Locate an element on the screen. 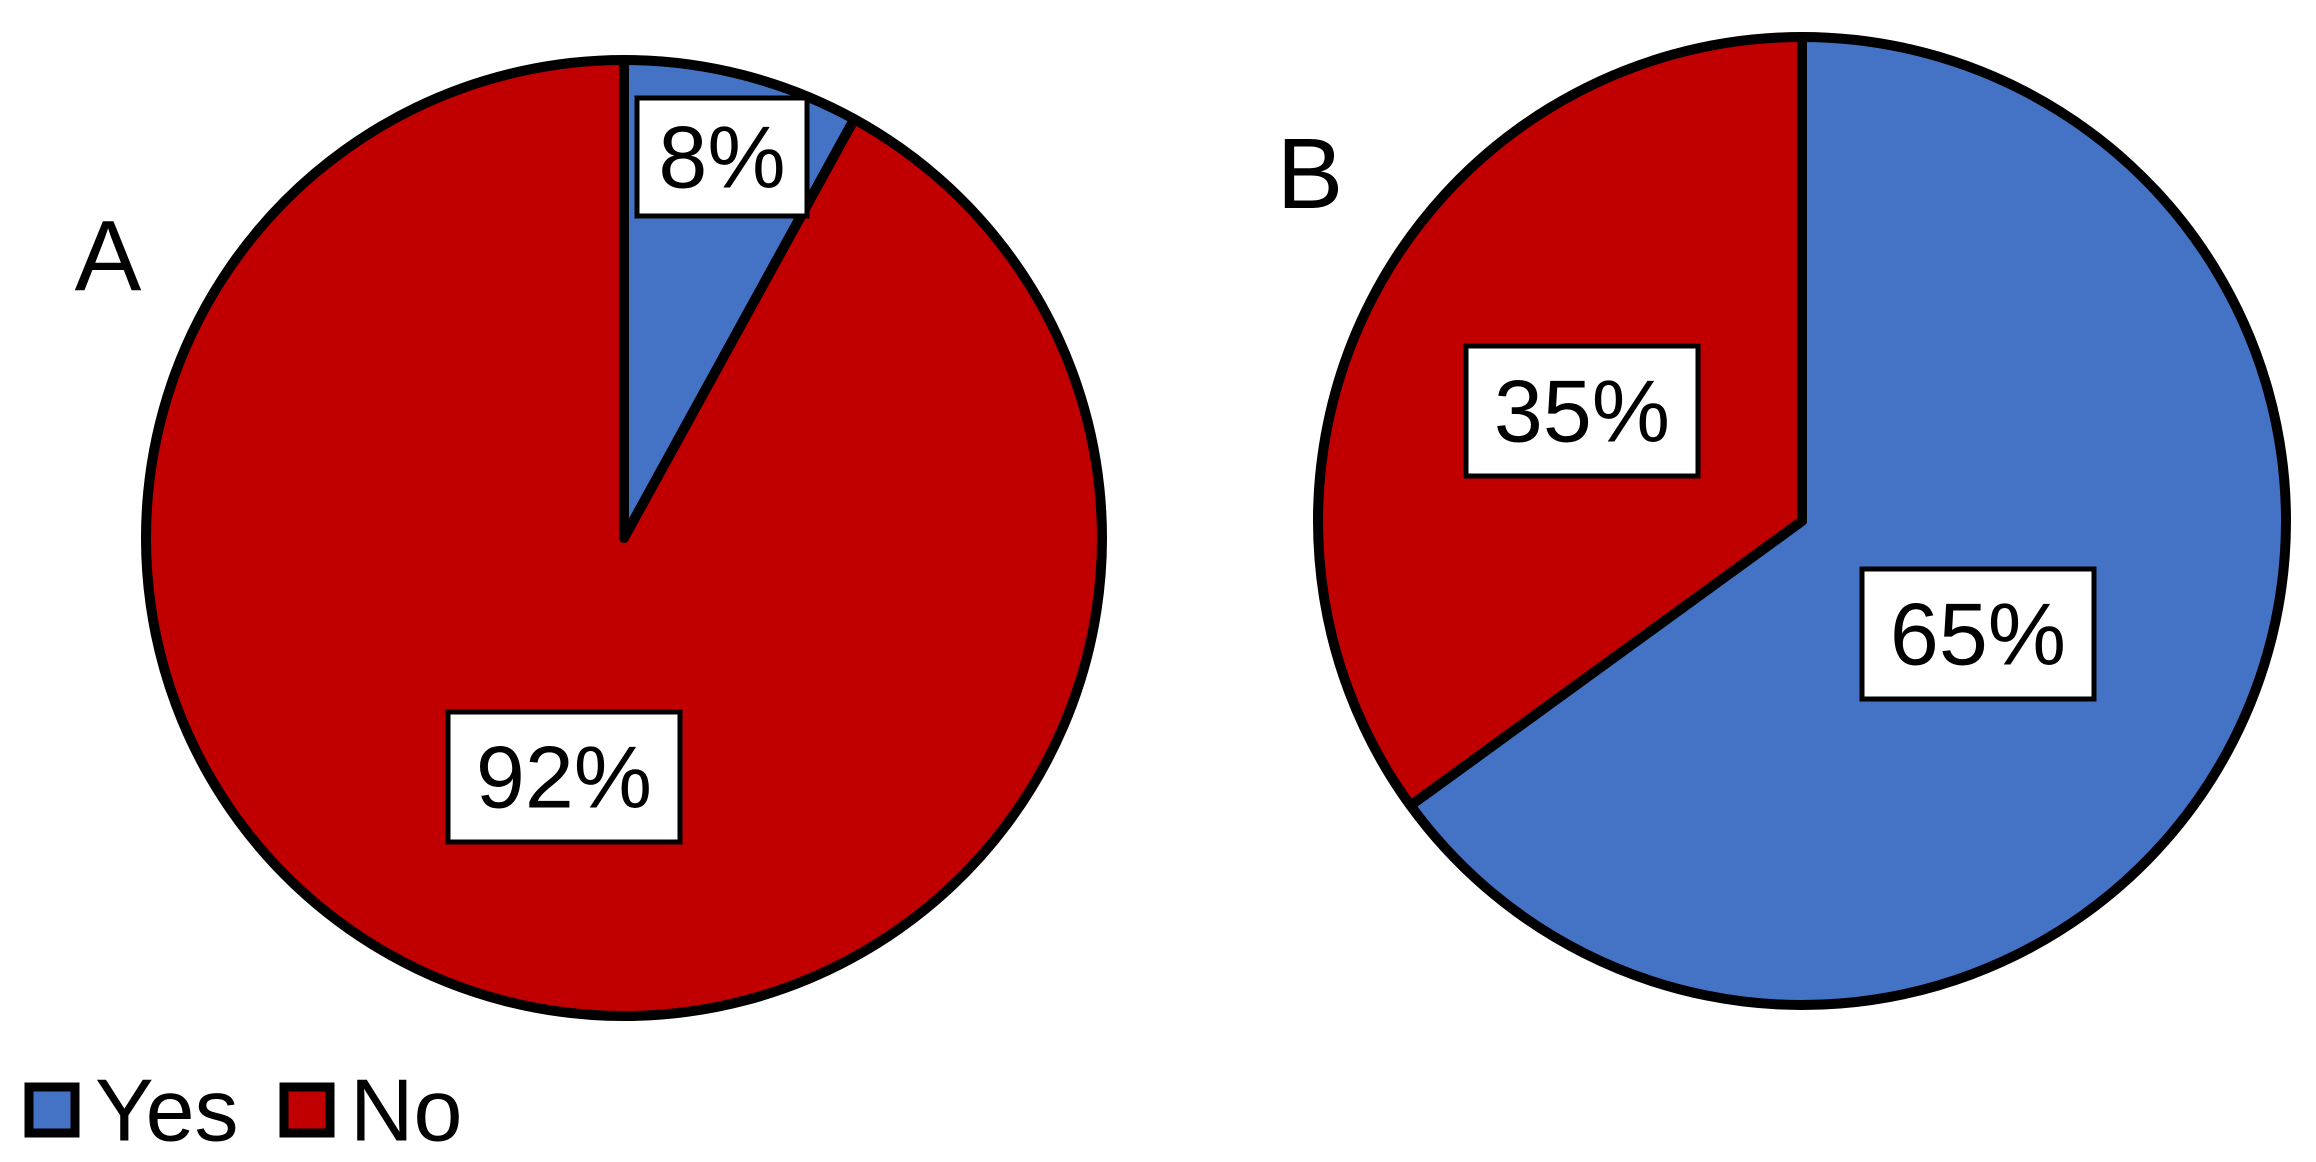 The height and width of the screenshot is (1162, 2316). legend-label-yes: Yes is located at coordinates (167, 1110).